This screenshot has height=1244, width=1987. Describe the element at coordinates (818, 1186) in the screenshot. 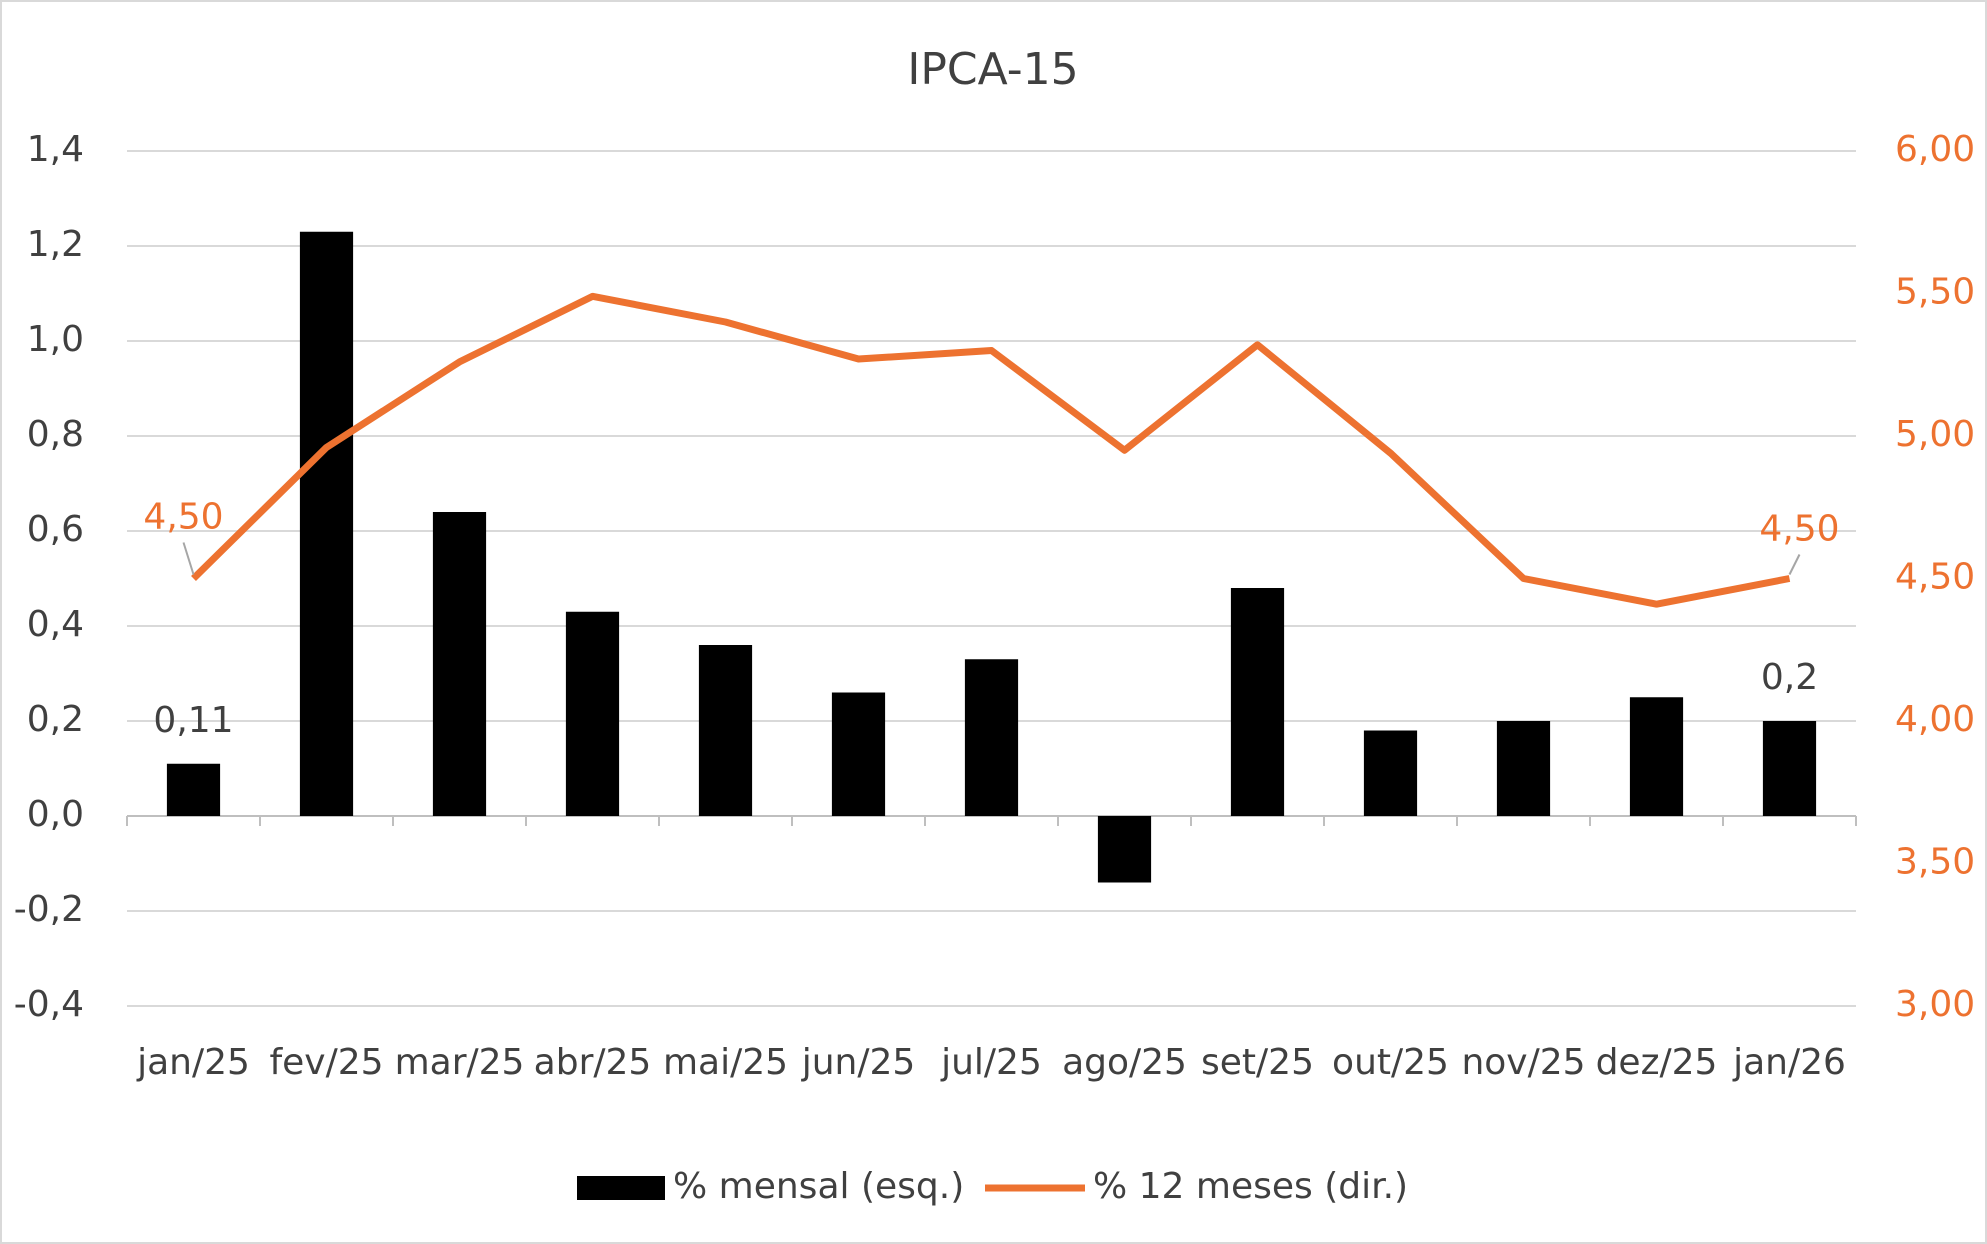

I see `legend-label: % mensal (esq.)` at that location.